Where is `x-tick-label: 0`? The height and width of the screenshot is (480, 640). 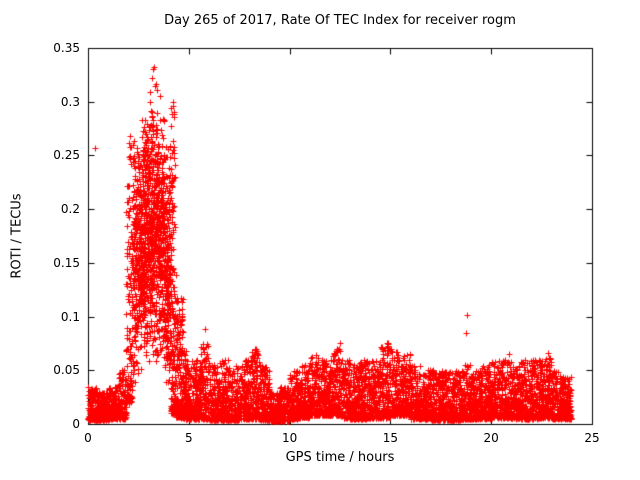
x-tick-label: 0 is located at coordinates (88, 438).